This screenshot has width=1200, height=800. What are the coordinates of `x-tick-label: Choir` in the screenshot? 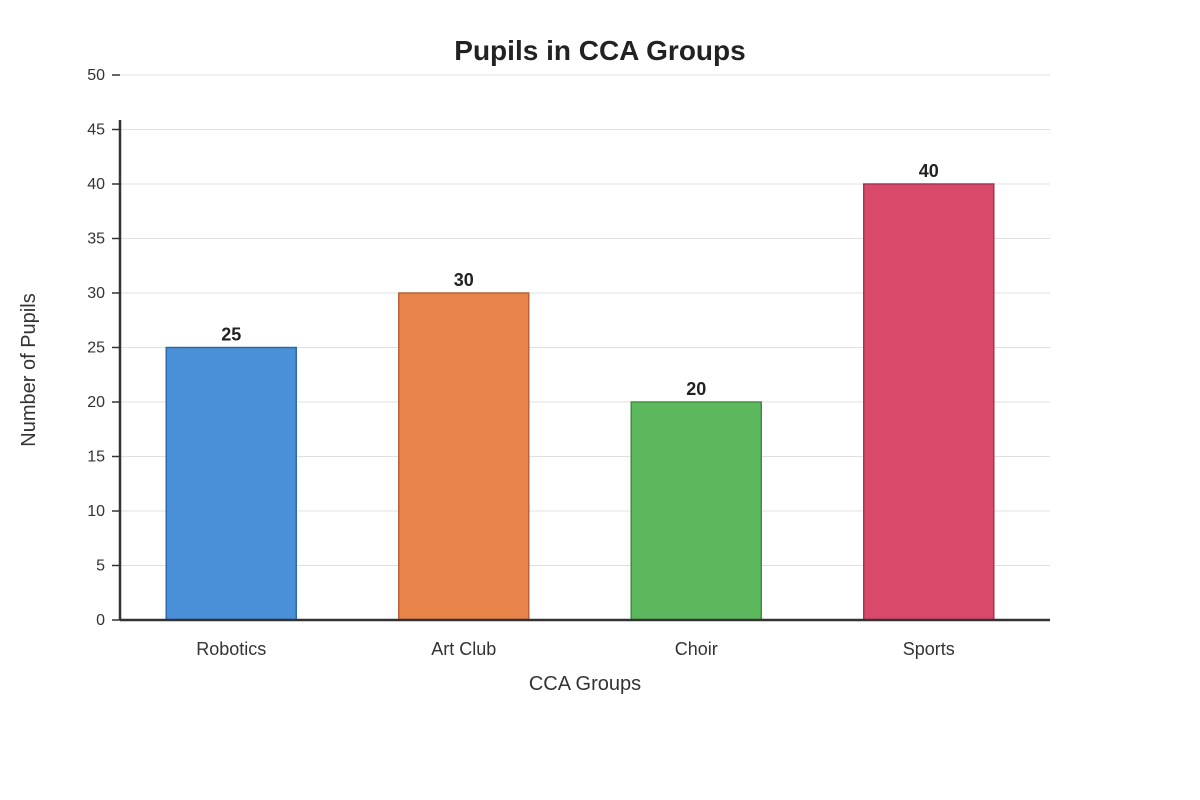 It's located at (696, 649).